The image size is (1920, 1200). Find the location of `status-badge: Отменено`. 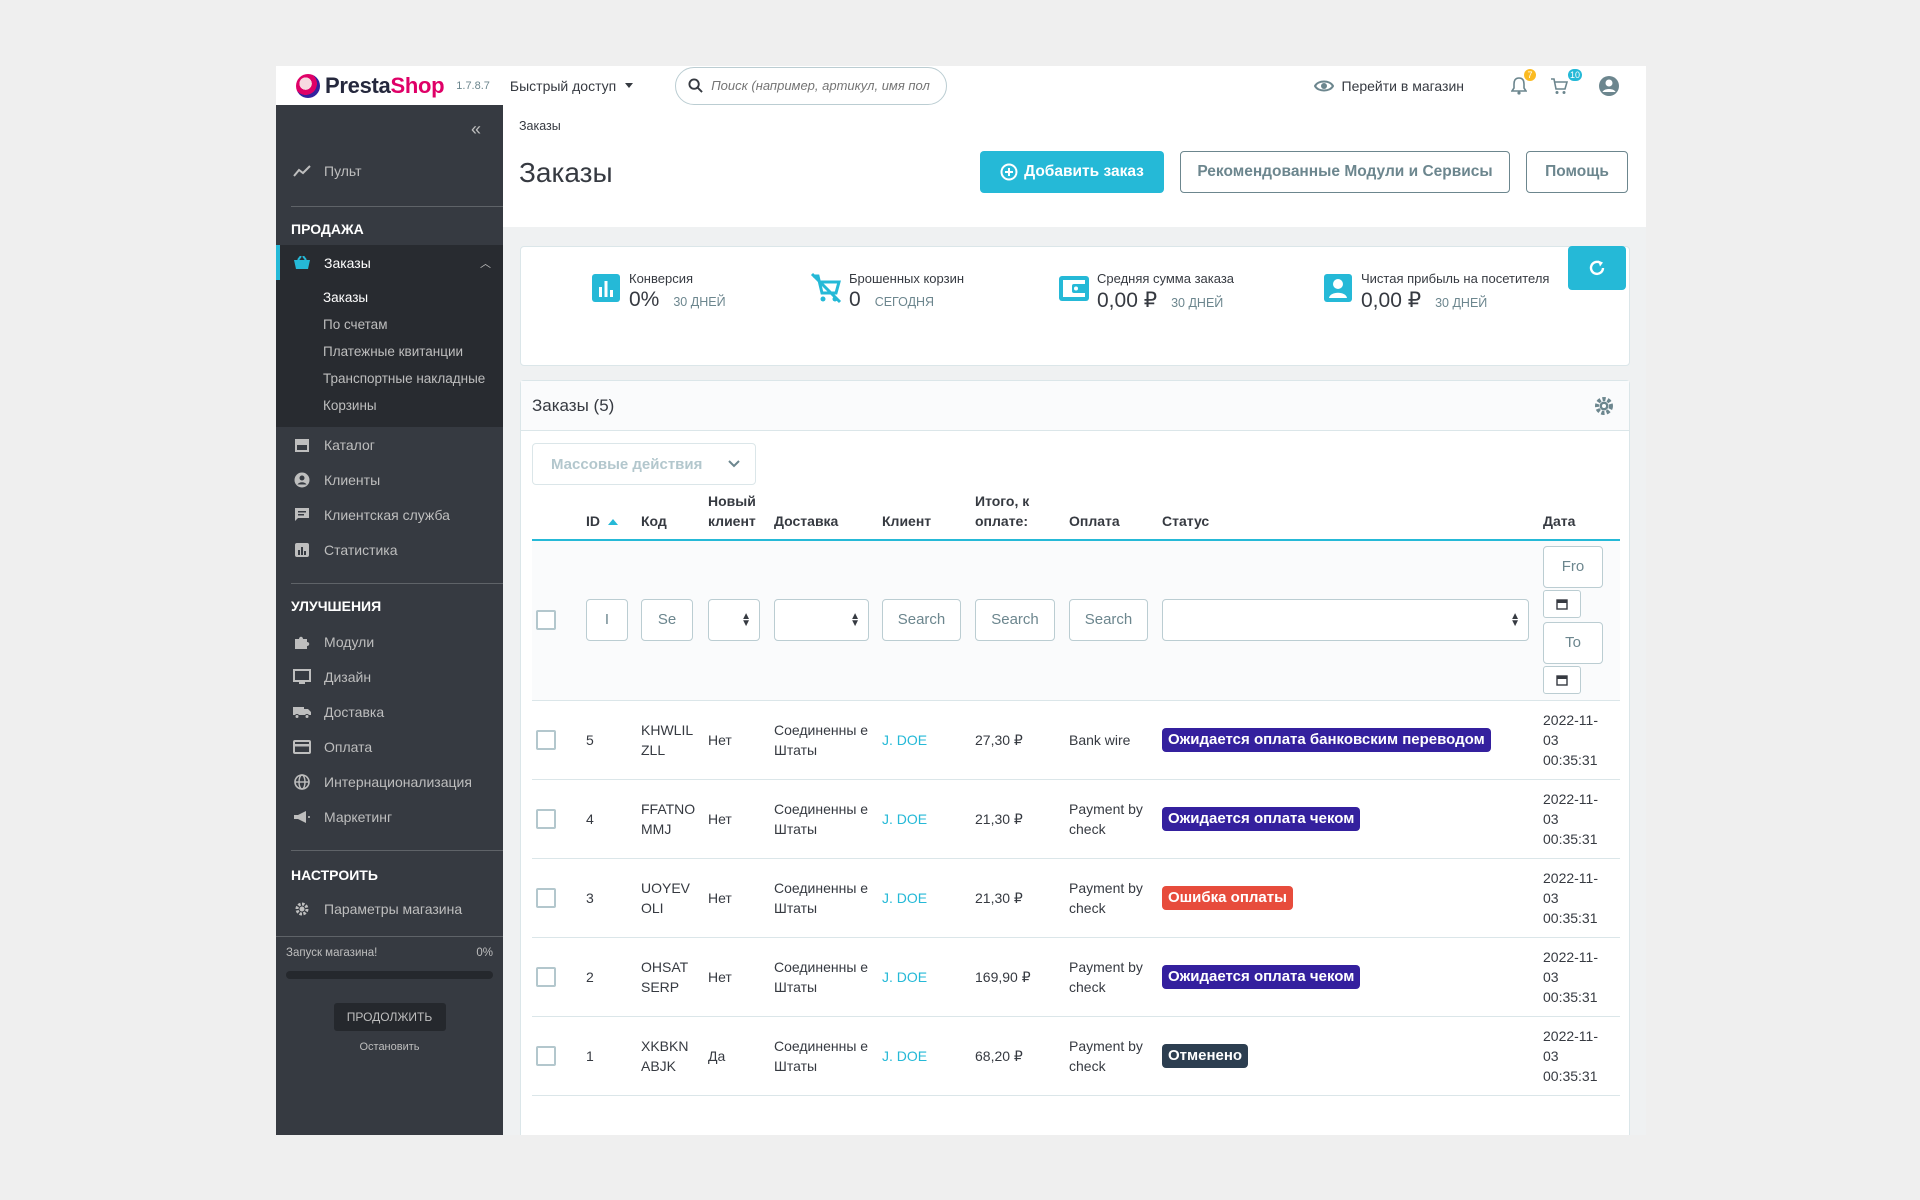

status-badge: Отменено is located at coordinates (1205, 1055).